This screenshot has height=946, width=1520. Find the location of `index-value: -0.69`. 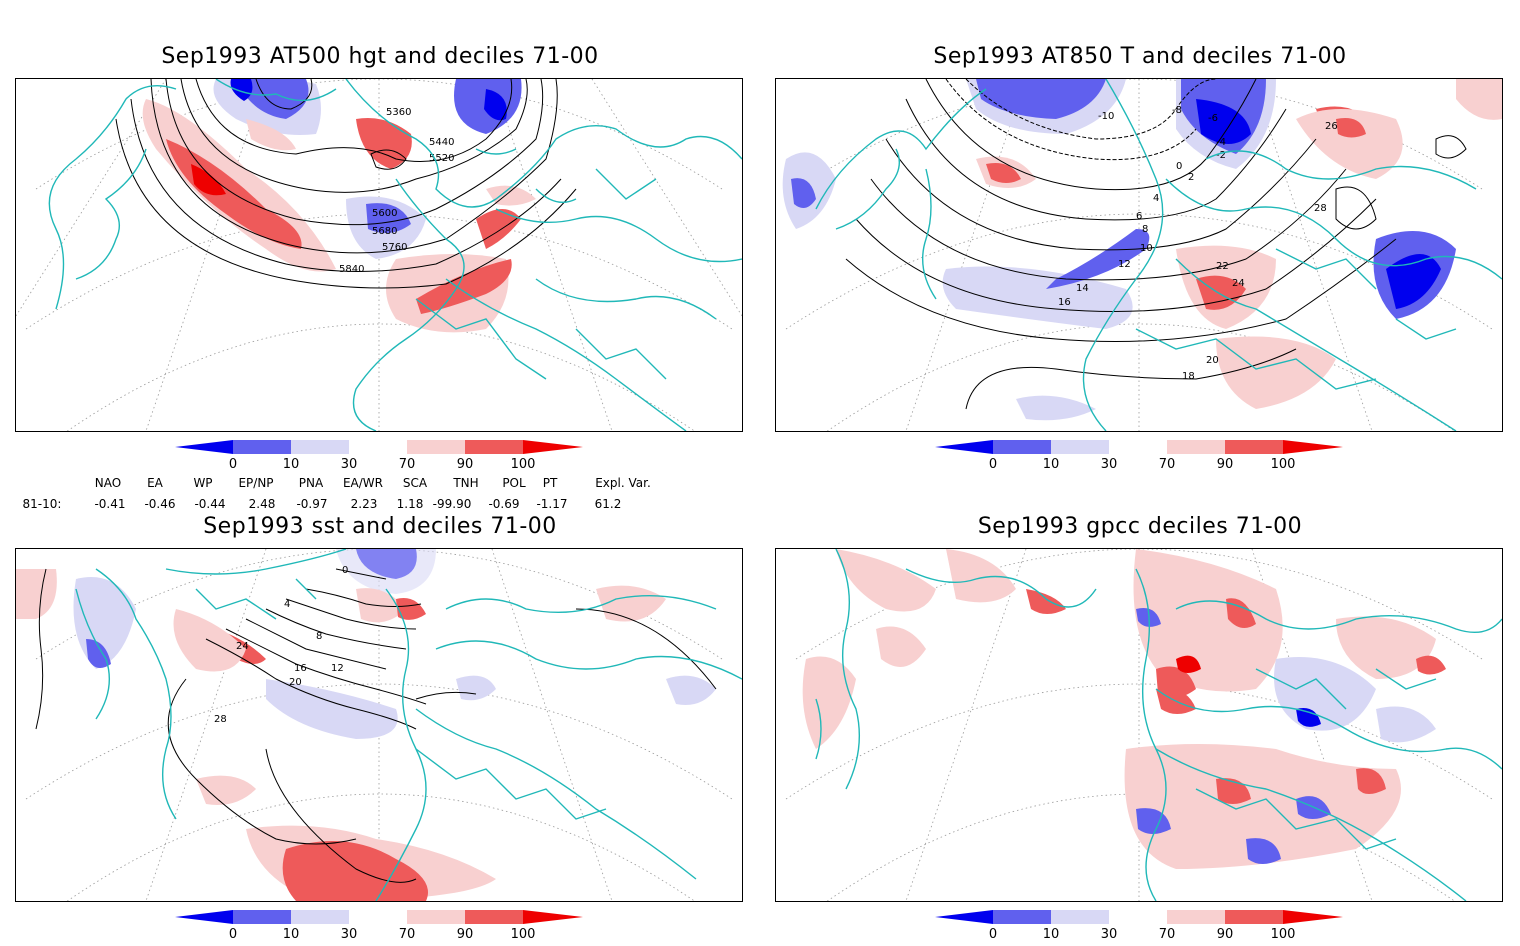

index-value: -0.69 is located at coordinates (504, 504).